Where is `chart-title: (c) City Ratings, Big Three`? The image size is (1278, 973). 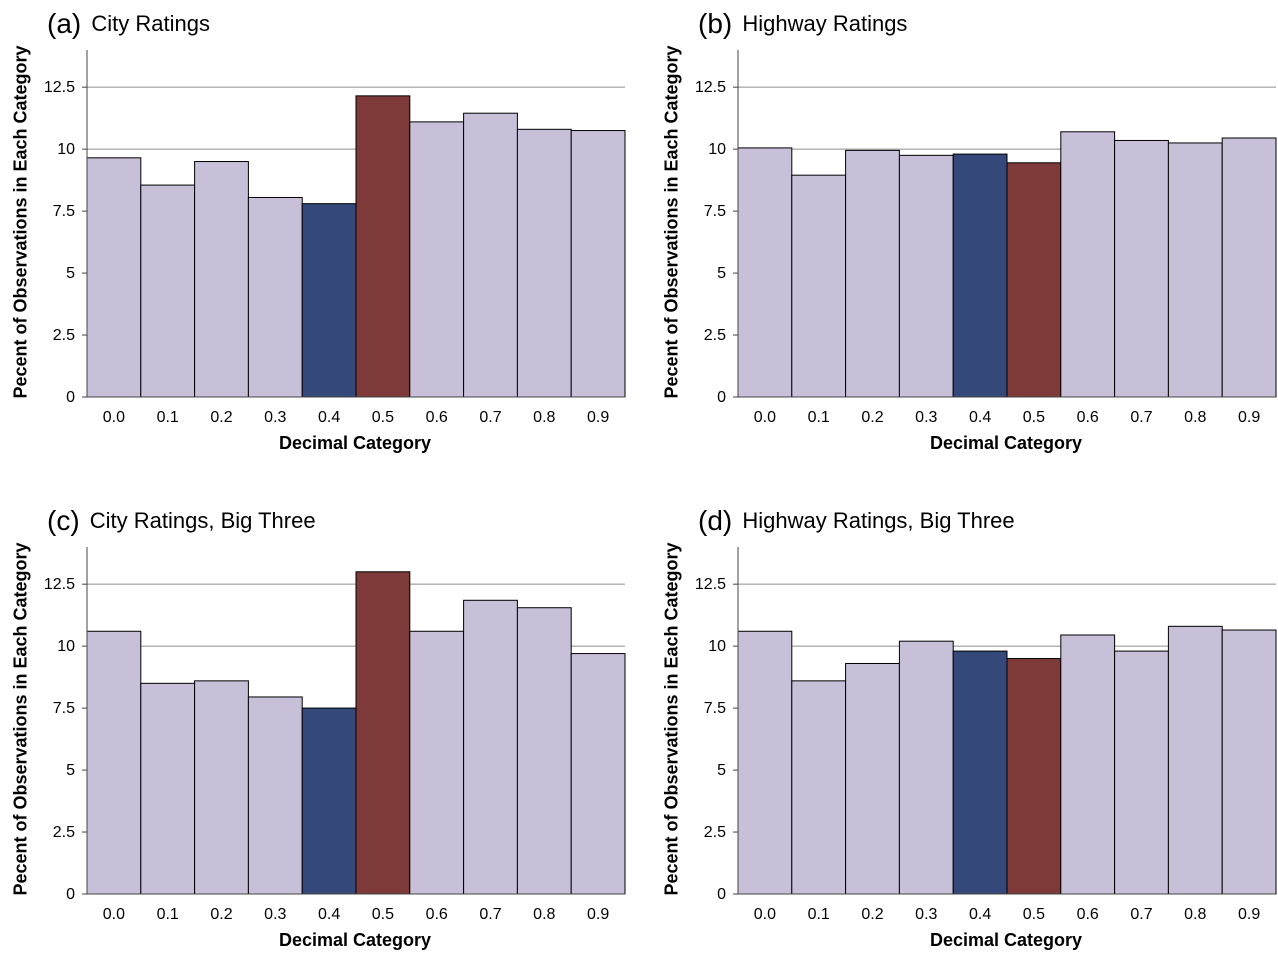 chart-title: (c) City Ratings, Big Three is located at coordinates (181, 521).